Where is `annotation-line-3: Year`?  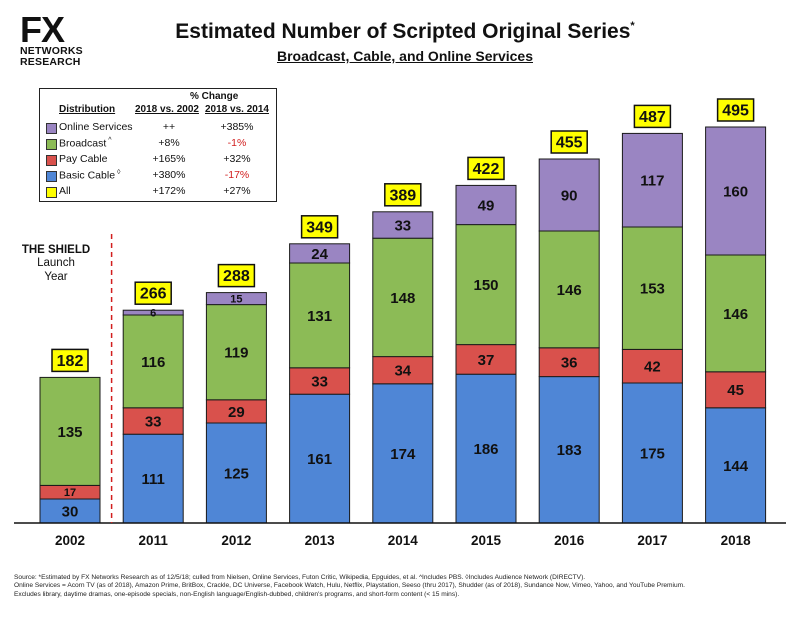
annotation-line-3: Year is located at coordinates (56, 277).